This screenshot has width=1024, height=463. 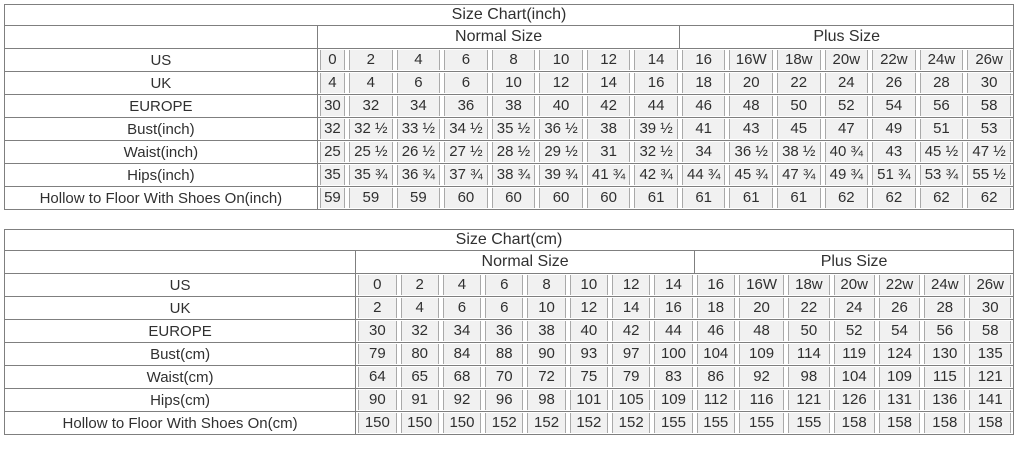 I want to click on size-cell: 24w, so click(x=941, y=60).